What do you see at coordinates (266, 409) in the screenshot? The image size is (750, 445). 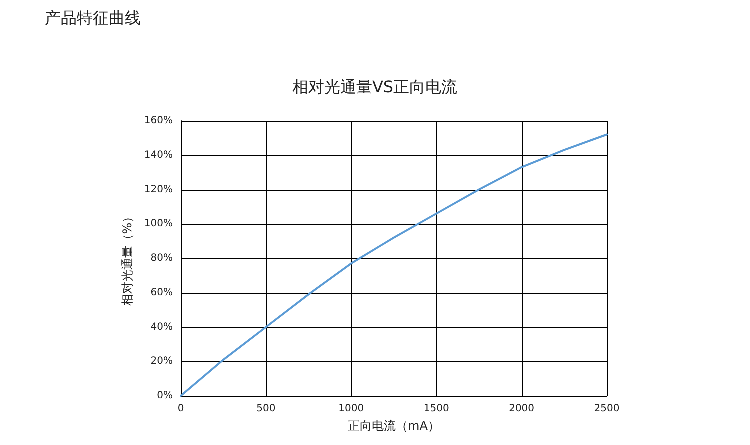 I see `x-tick-label: 500` at bounding box center [266, 409].